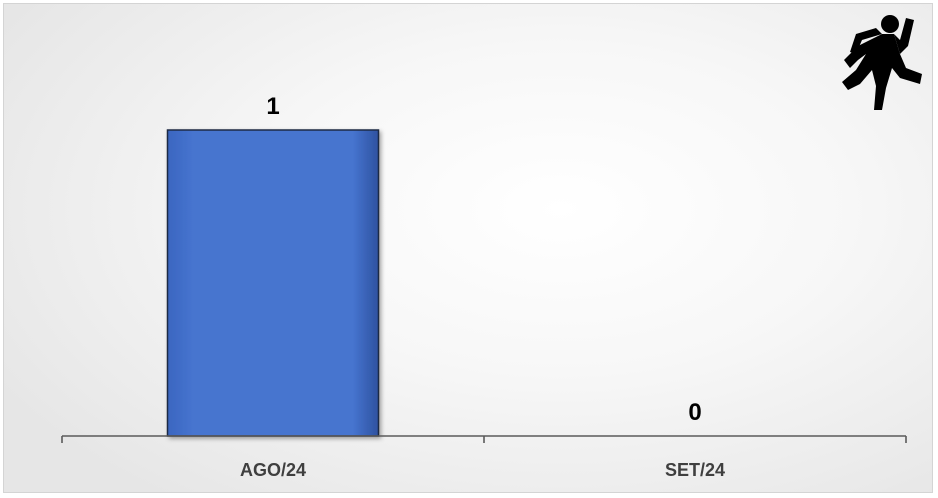  I want to click on x-tick-label: SET/24, so click(695, 470).